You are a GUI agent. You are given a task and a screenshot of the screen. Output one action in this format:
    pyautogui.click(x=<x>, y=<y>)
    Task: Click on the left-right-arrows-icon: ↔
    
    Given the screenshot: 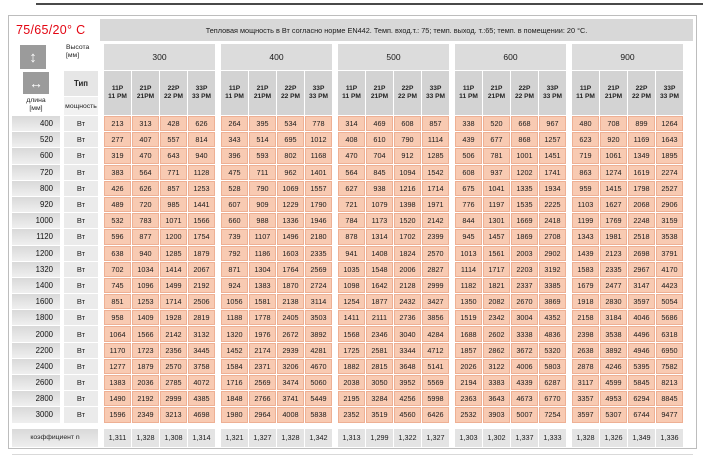 What is the action you would take?
    pyautogui.click(x=36, y=83)
    